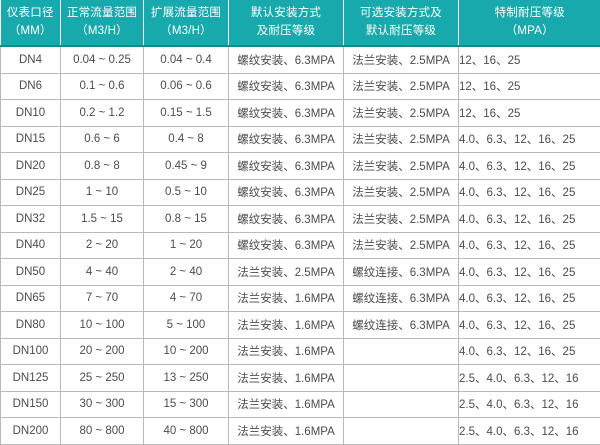  I want to click on column-header-special-pressure-line2: （MPA）, so click(529, 32).